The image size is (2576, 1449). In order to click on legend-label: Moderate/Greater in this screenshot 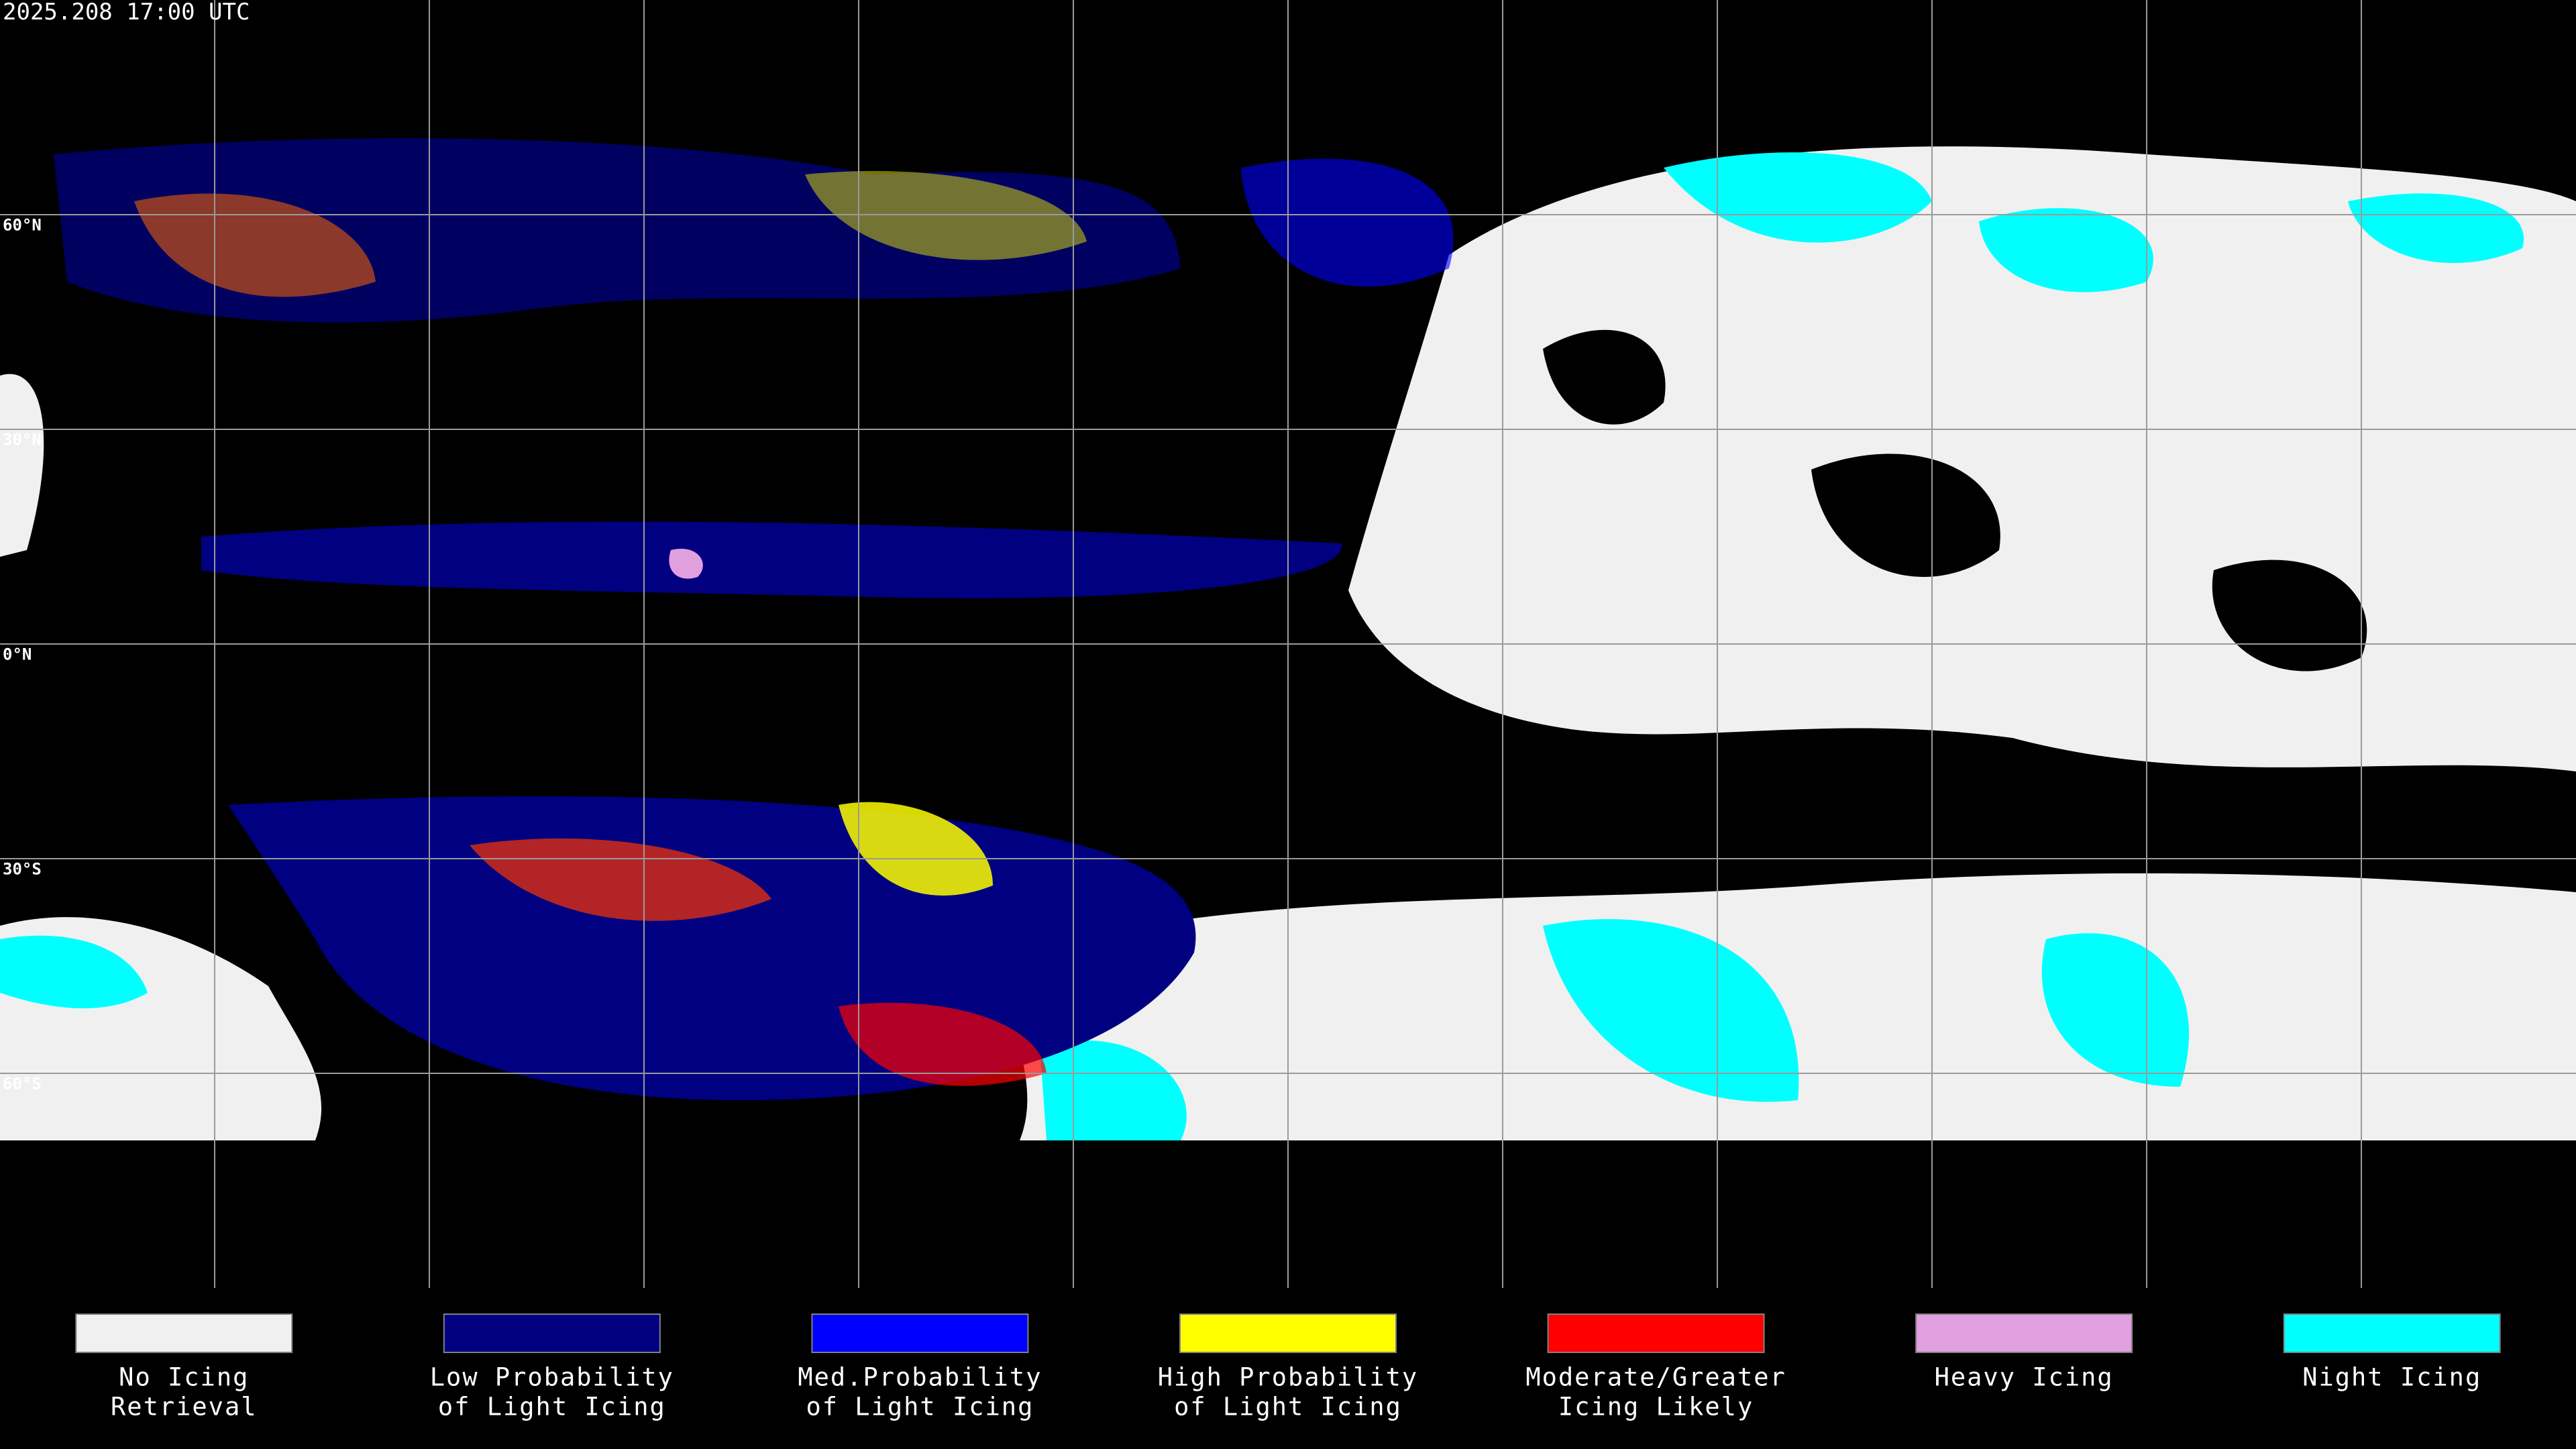, I will do `click(1655, 1377)`.